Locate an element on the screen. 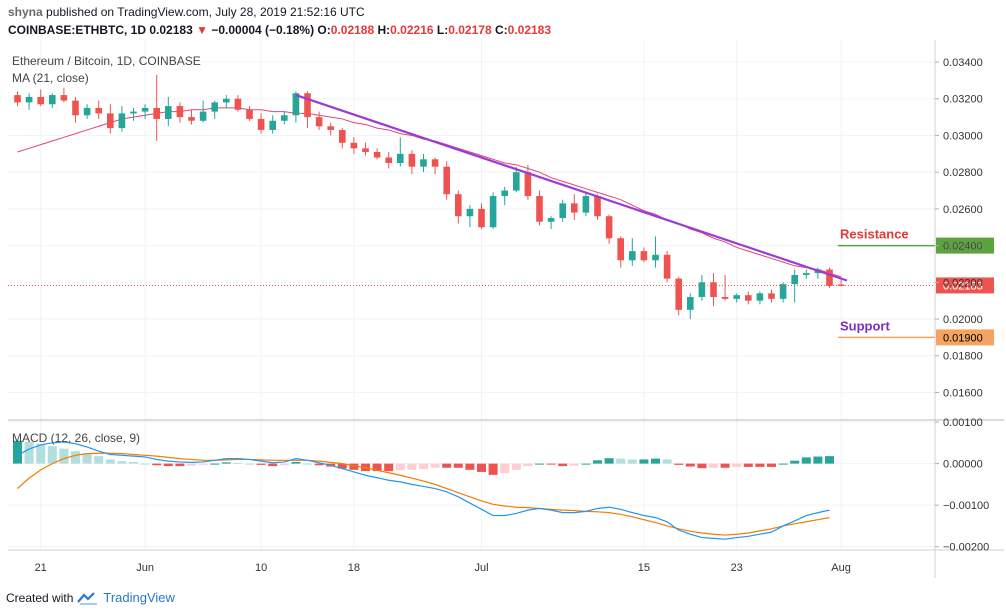 This screenshot has width=1006, height=615. time-tick-label: 23 is located at coordinates (737, 568).